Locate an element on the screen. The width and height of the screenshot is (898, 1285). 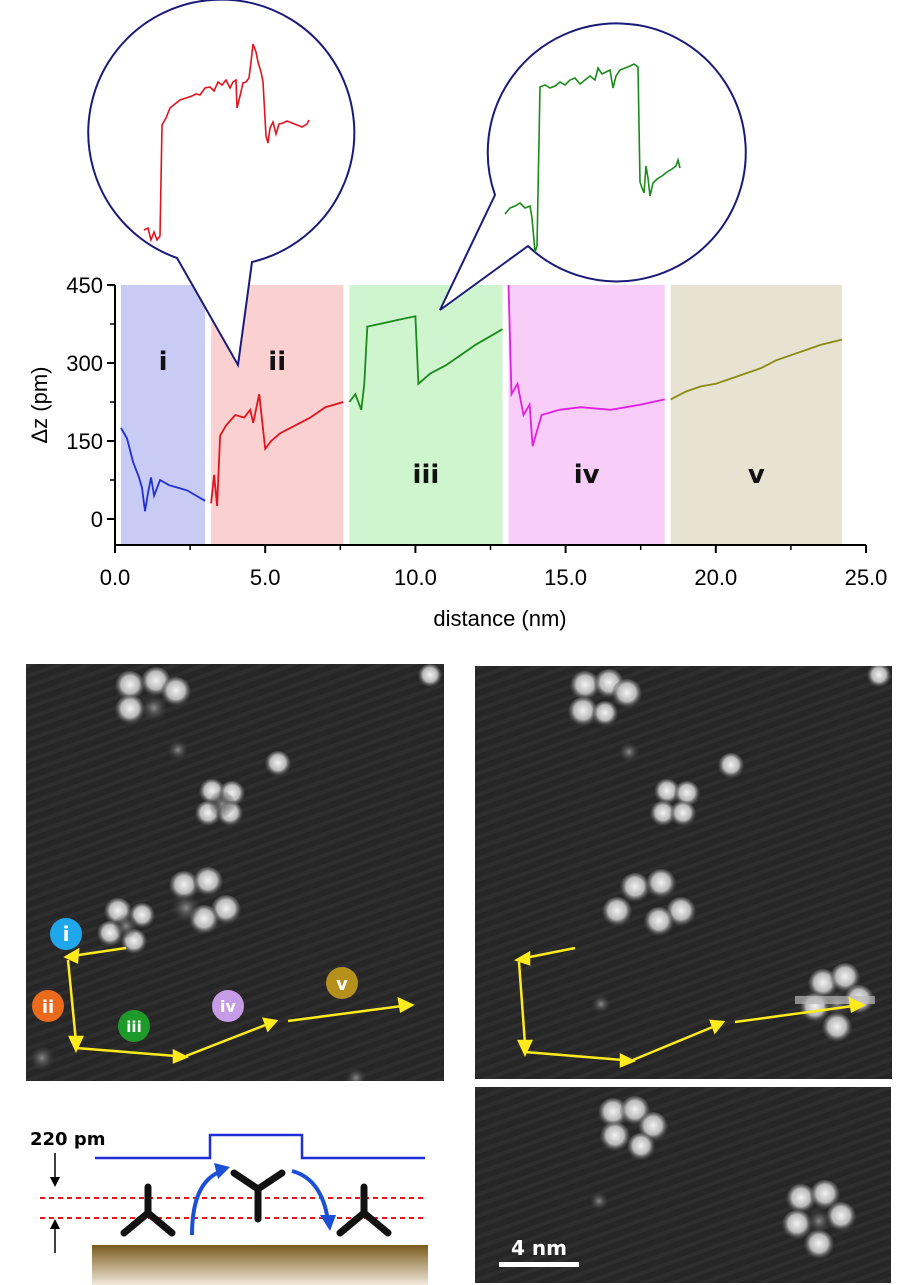
x-tick-label: 15.0 is located at coordinates (565, 577).